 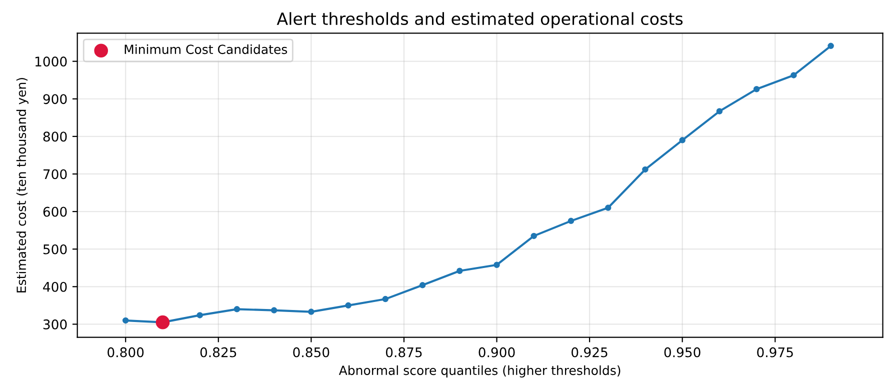 What do you see at coordinates (55, 249) in the screenshot?
I see `y-tick-label: 500` at bounding box center [55, 249].